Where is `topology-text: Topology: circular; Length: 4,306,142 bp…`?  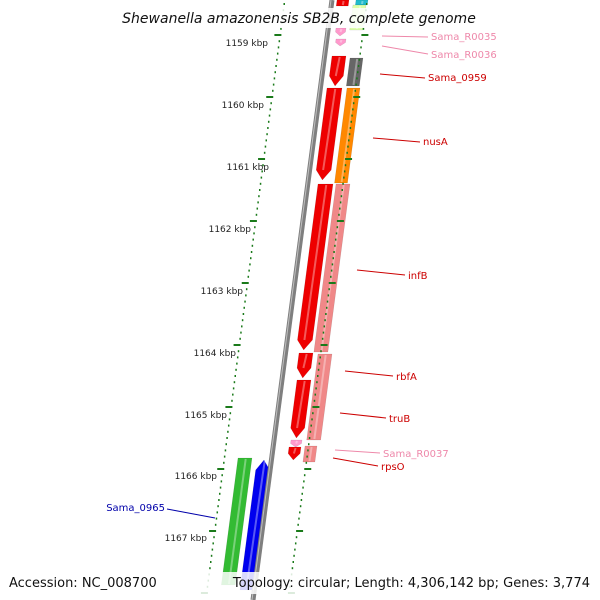 topology-text: Topology: circular; Length: 4,306,142 bp… is located at coordinates (411, 583).